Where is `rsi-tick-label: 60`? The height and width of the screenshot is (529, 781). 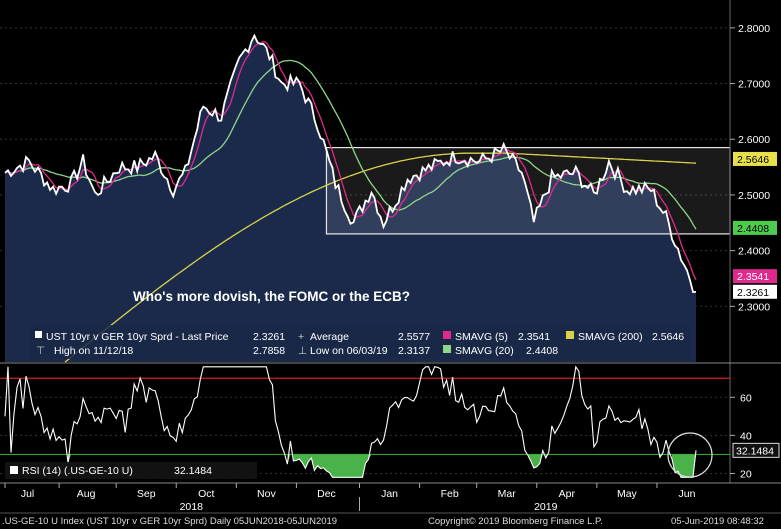
rsi-tick-label: 60 is located at coordinates (746, 398).